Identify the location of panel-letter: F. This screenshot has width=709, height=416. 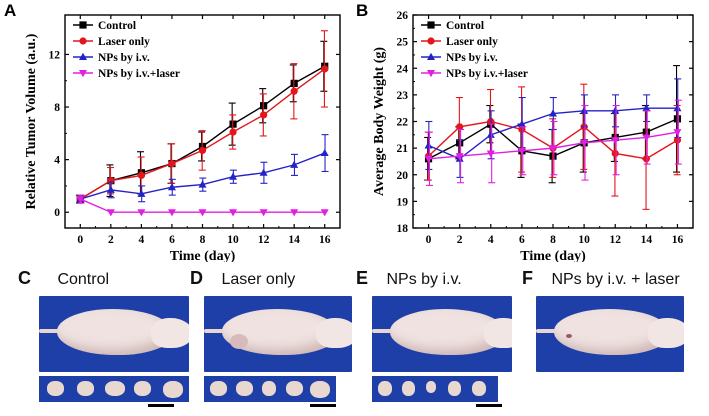
(527, 278).